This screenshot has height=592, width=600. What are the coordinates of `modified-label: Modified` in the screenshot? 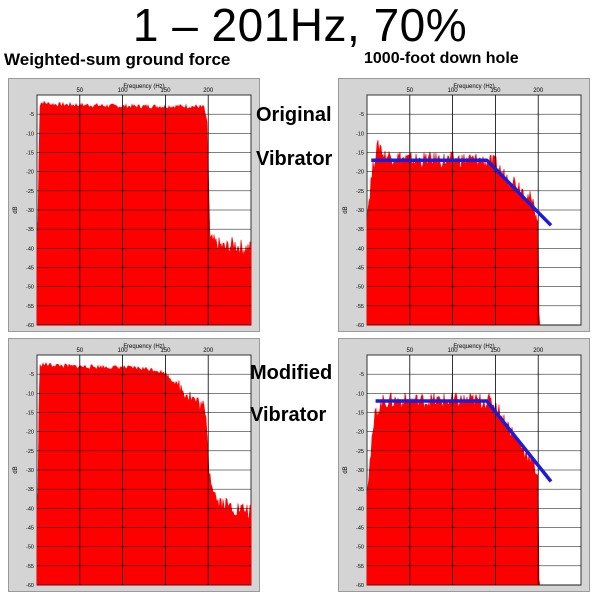 It's located at (291, 373).